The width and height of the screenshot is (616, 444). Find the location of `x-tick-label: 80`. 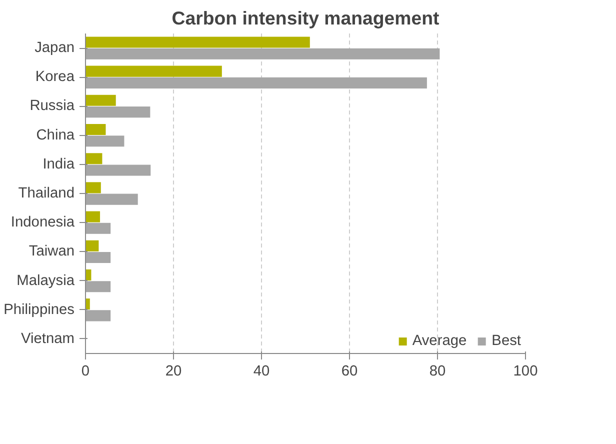

x-tick-label: 80 is located at coordinates (437, 372).